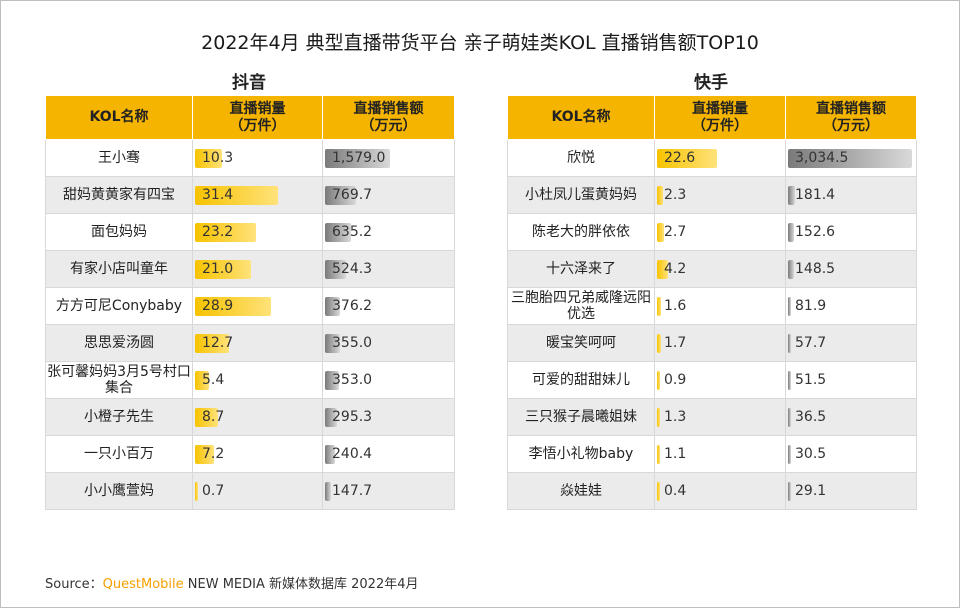 Image resolution: width=960 pixels, height=608 pixels. What do you see at coordinates (388, 491) in the screenshot?
I see `sales-cell: 147.7` at bounding box center [388, 491].